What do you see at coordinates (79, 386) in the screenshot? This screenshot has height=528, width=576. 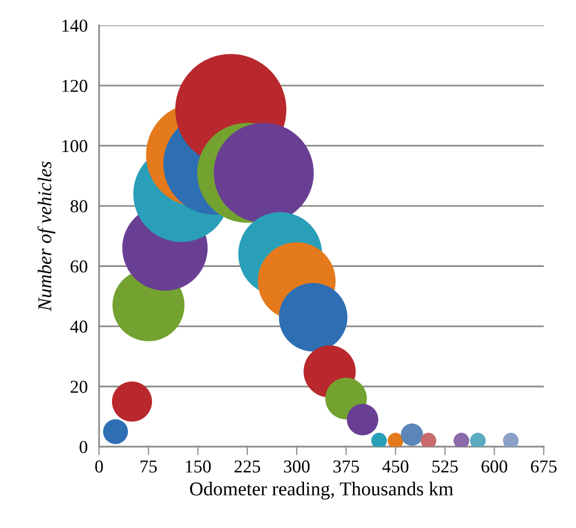 I see `y-tick-label: 20` at bounding box center [79, 386].